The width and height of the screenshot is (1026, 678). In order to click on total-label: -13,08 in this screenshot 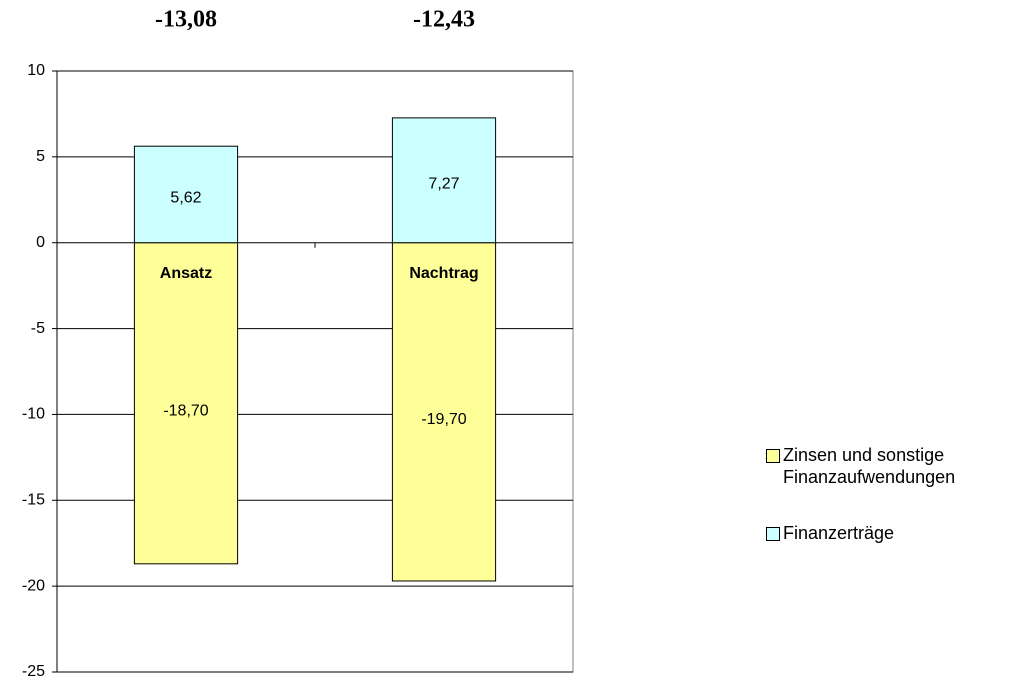, I will do `click(186, 20)`.